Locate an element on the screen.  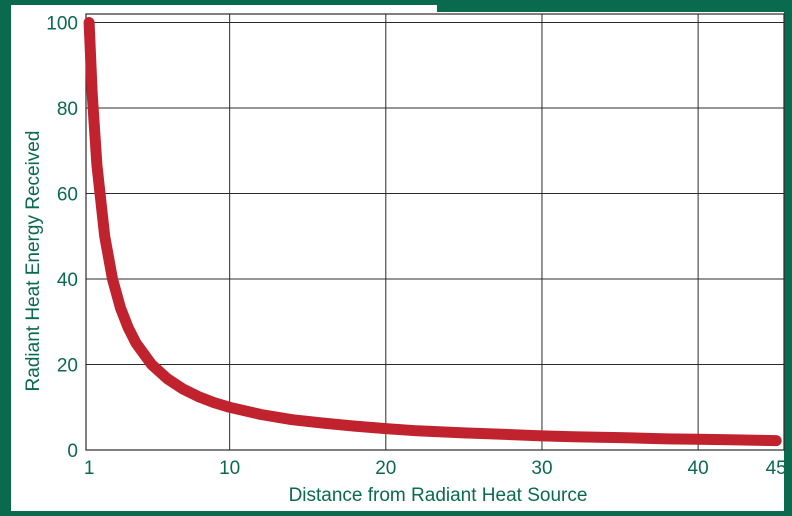
y-axis-label: Radiant Heat Energy Received is located at coordinates (33, 261).